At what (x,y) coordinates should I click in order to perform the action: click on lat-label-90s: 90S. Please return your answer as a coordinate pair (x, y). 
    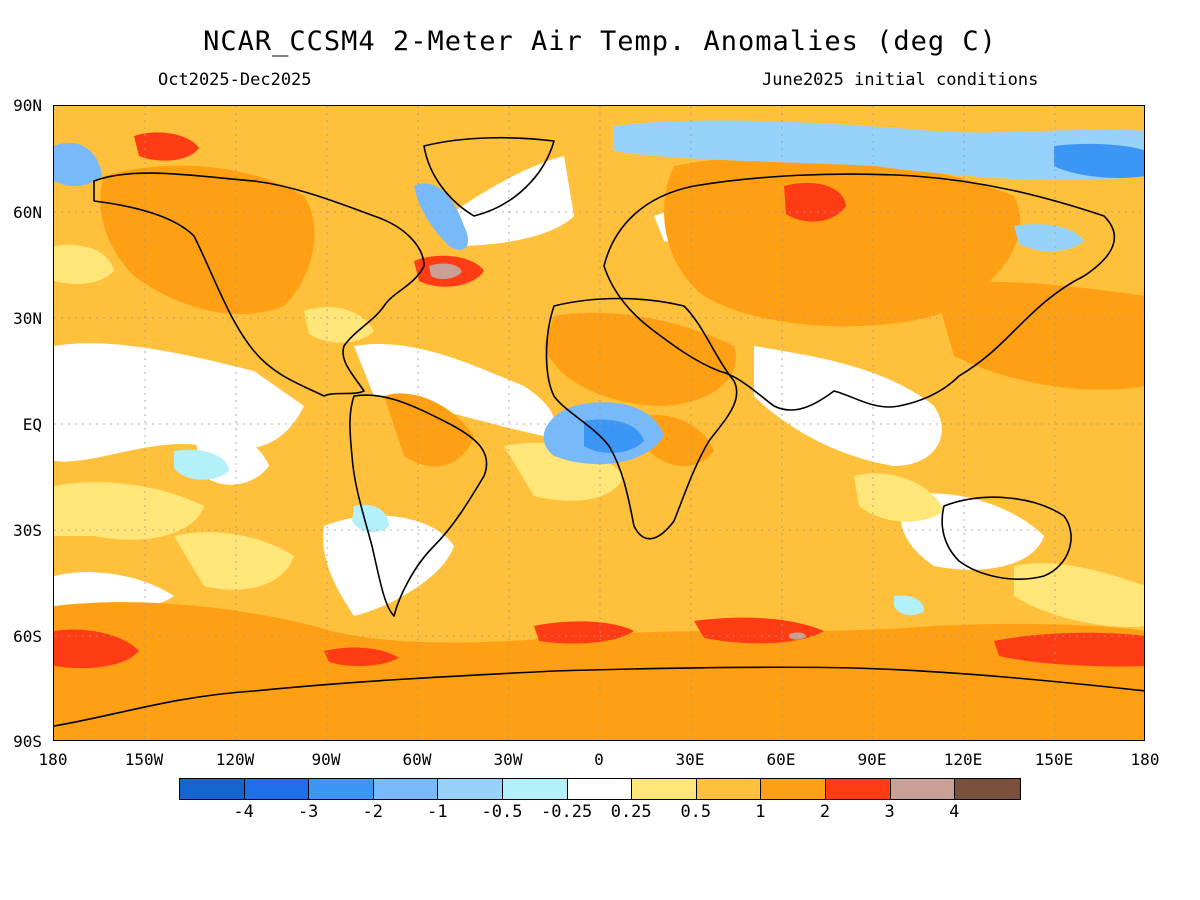
    Looking at the image, I should click on (27, 741).